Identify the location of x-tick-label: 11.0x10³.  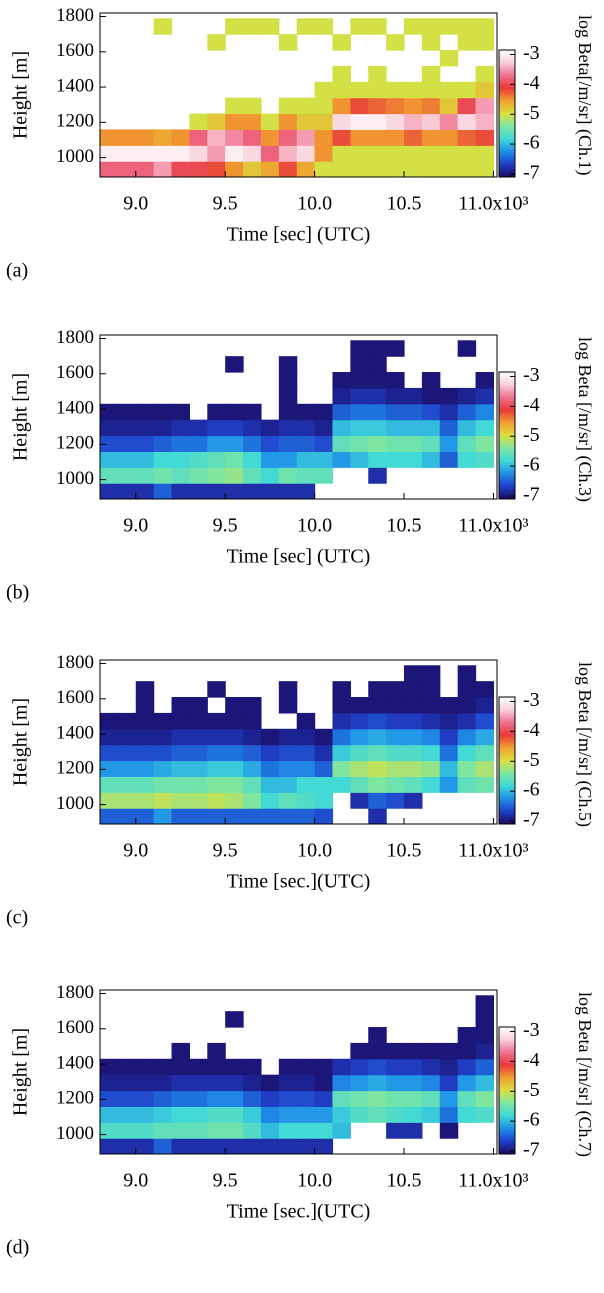
(493, 204).